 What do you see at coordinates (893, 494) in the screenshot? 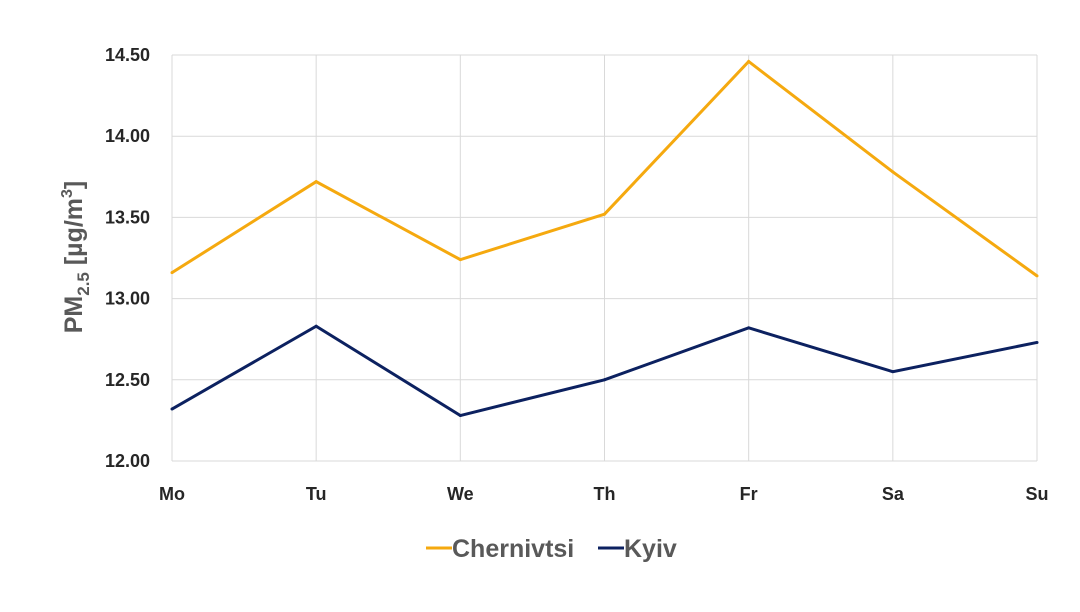
I see `x-tick-label: Sa` at bounding box center [893, 494].